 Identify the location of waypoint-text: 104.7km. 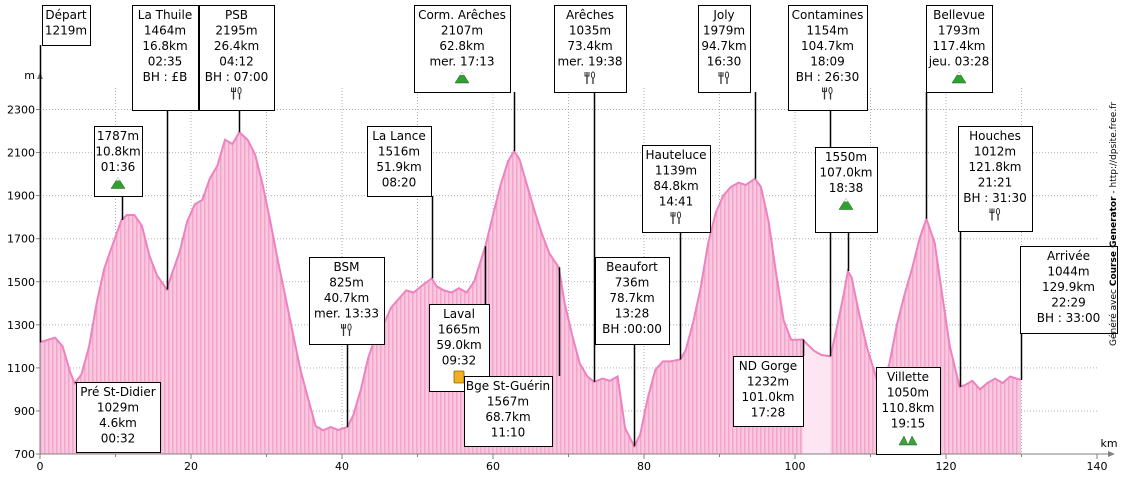
(827, 46).